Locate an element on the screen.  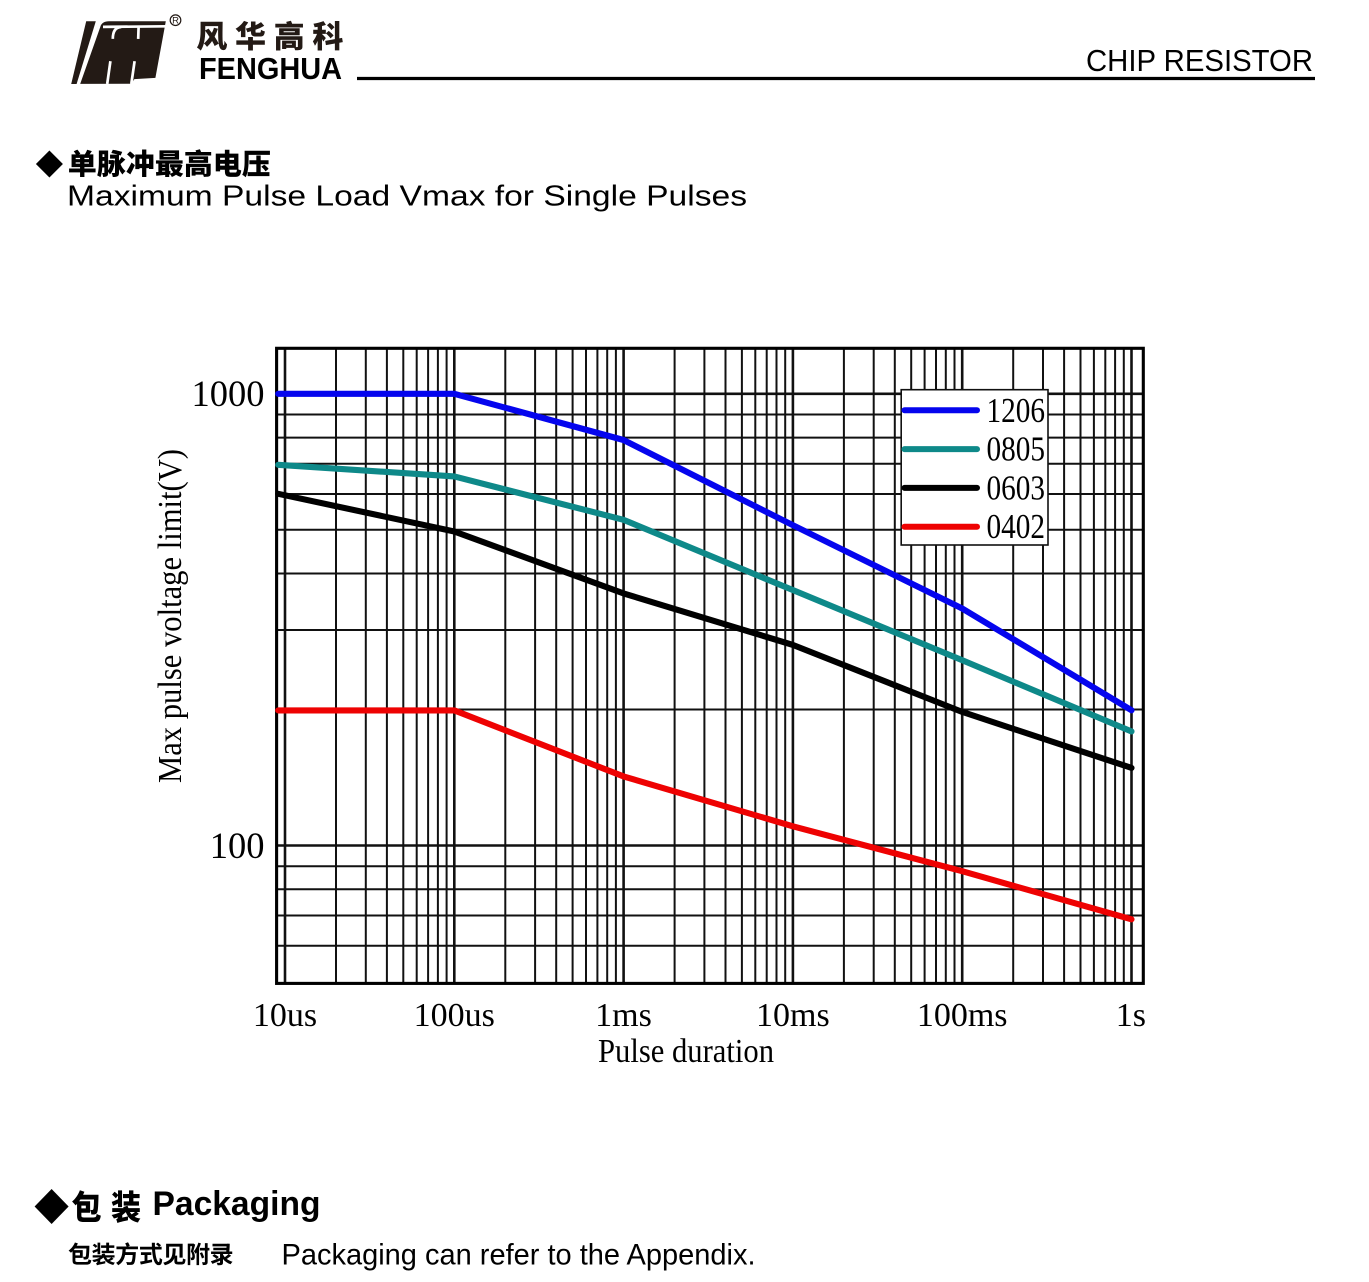
svg-text:Packaging can refer to the App: Packaging can refer to the Appendix. is located at coordinates (519, 1254).